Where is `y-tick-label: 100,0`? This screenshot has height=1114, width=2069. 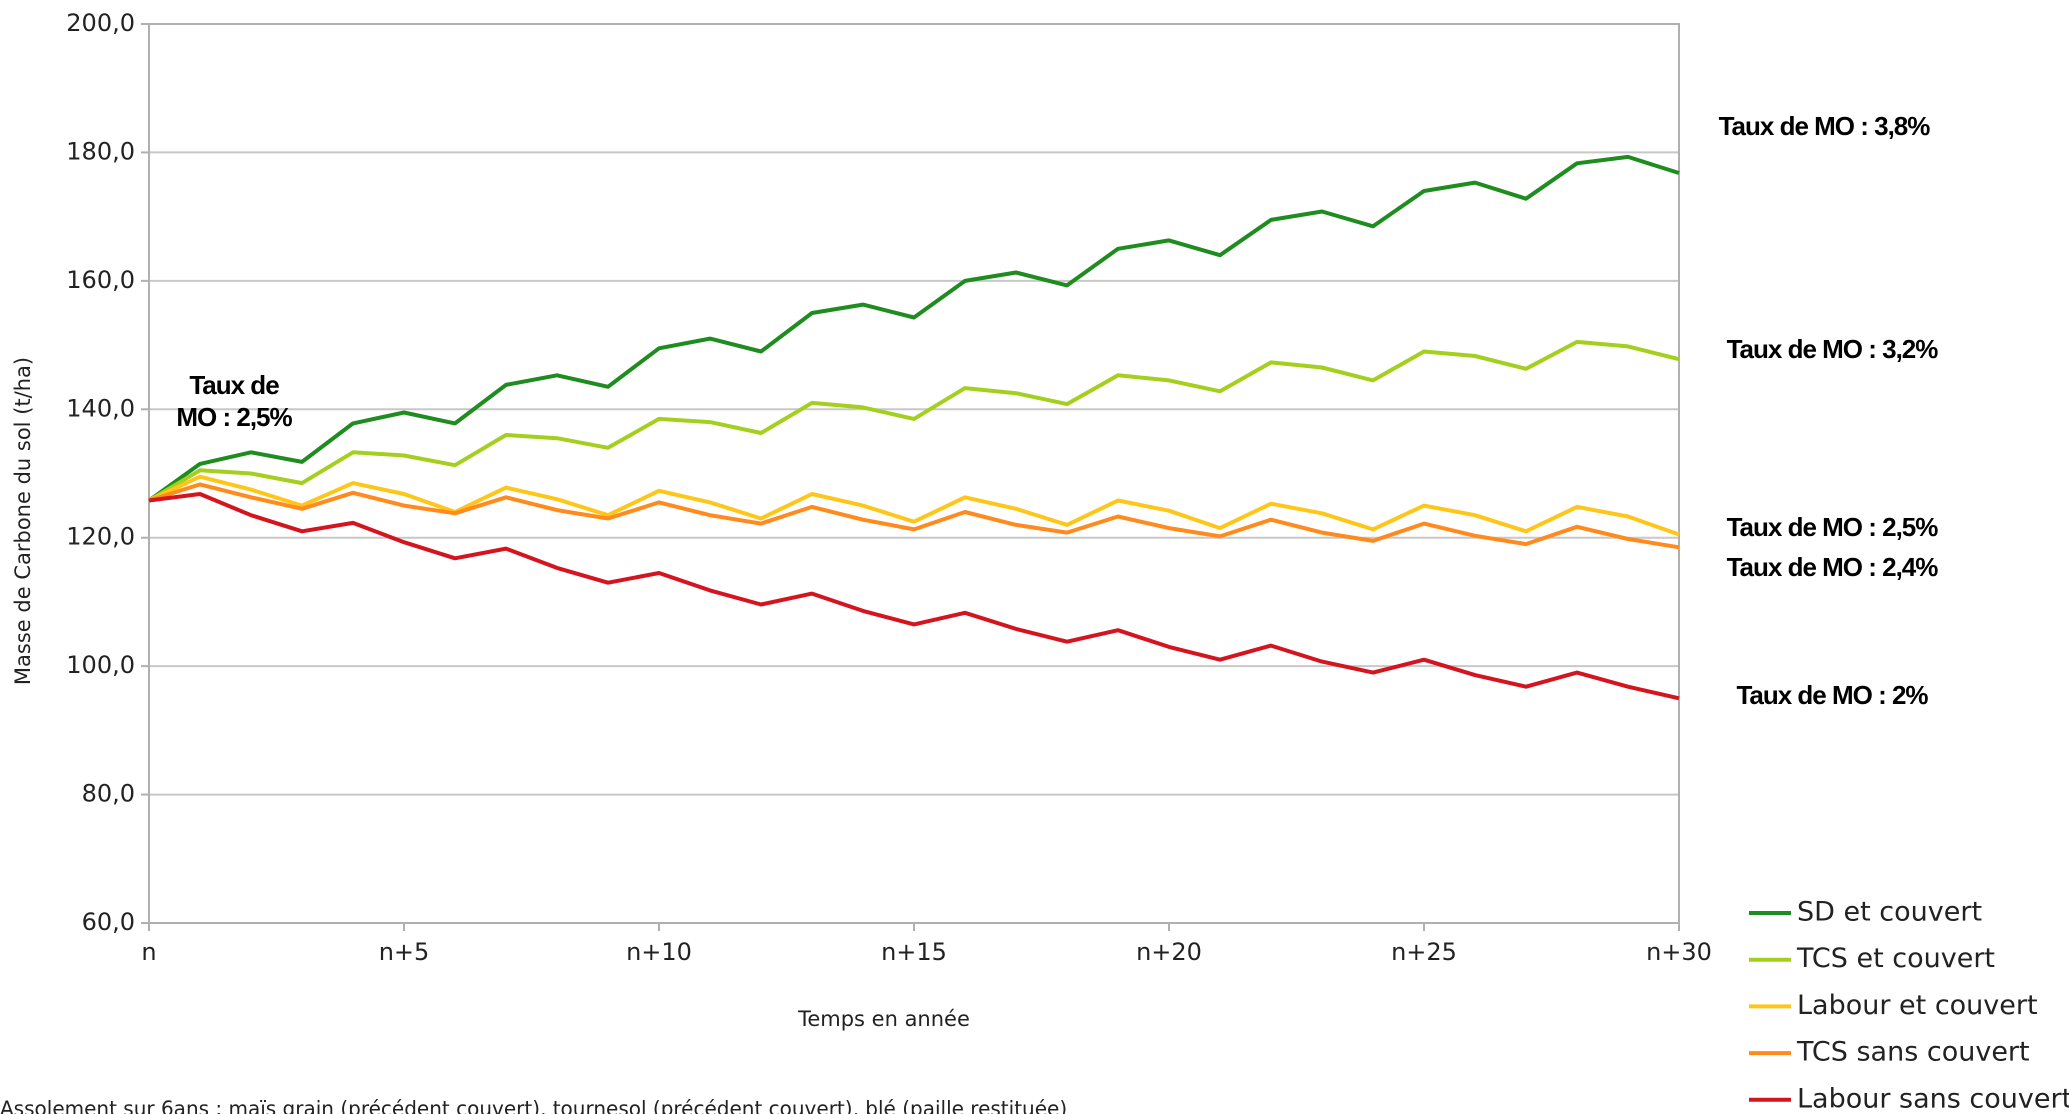 y-tick-label: 100,0 is located at coordinates (100, 665).